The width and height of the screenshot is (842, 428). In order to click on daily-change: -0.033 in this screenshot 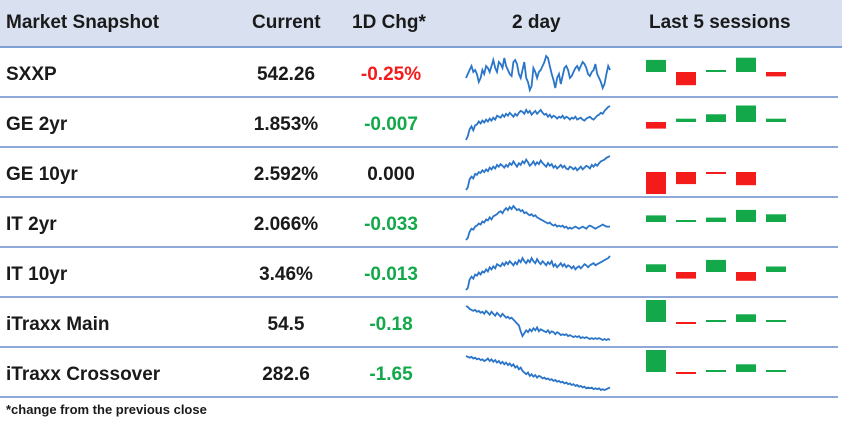, I will do `click(391, 224)`.